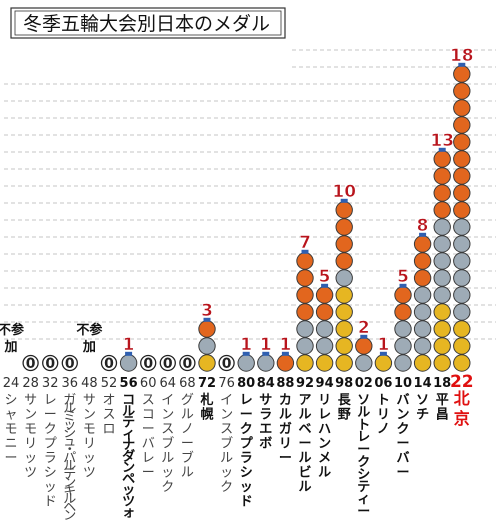 This screenshot has width=500, height=532. Describe the element at coordinates (266, 383) in the screenshot. I see `year-label: 84` at that location.